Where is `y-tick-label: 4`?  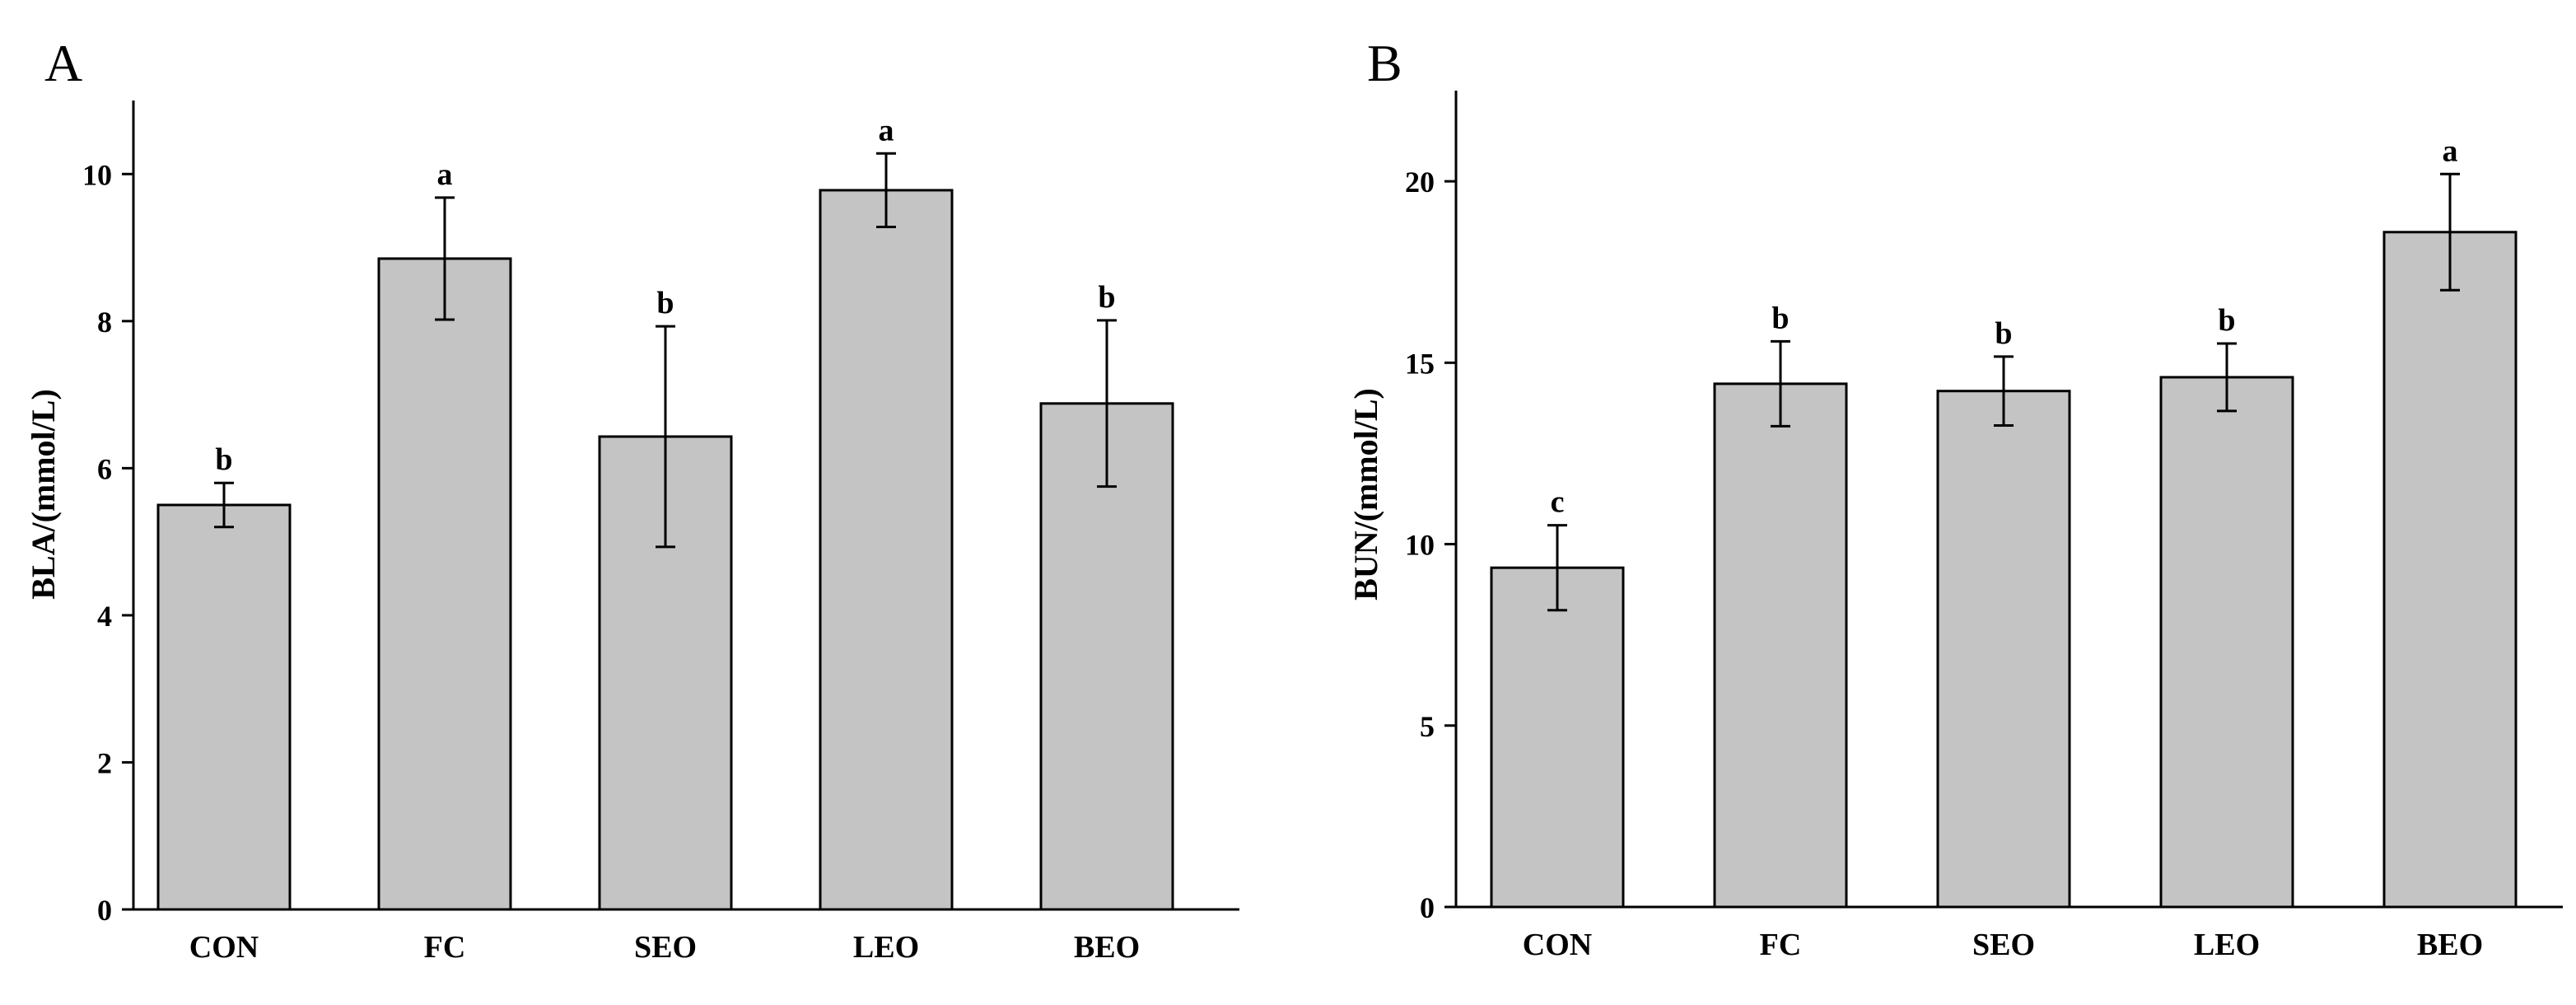
y-tick-label: 4 is located at coordinates (104, 616).